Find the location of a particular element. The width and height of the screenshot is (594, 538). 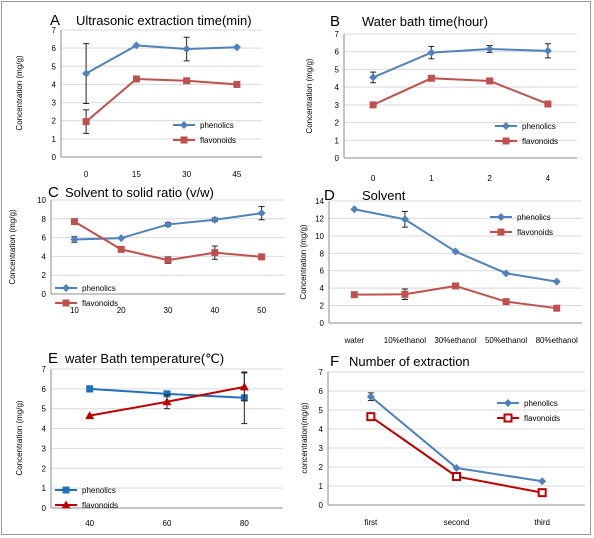

chart-title: Solvent is located at coordinates (384, 195).